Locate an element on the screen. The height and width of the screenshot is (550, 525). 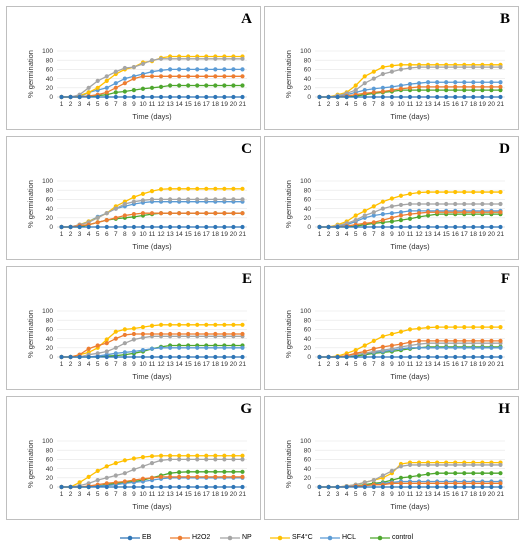
x-tick-label: 5 is located at coordinates (356, 494).